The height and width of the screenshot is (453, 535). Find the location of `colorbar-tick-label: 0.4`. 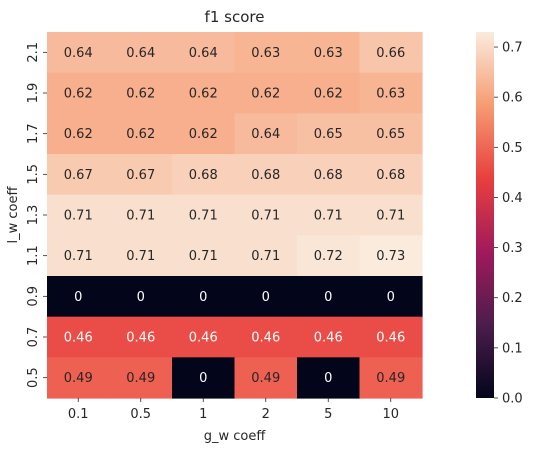

colorbar-tick-label: 0.4 is located at coordinates (512, 198).